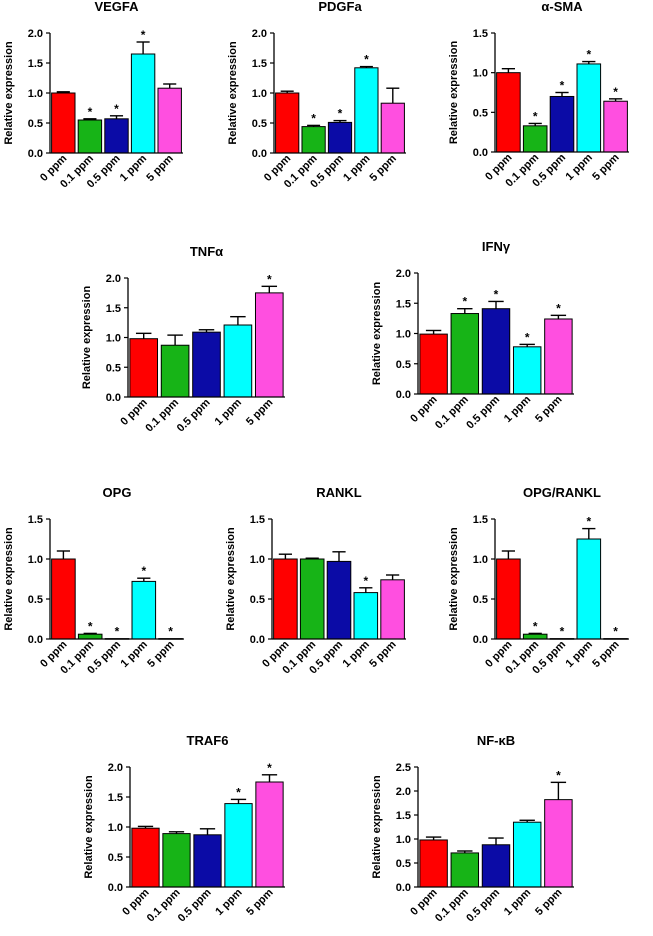 This screenshot has height=936, width=653. Describe the element at coordinates (452, 905) in the screenshot. I see `x-tick-label: 0.1 ppm` at that location.